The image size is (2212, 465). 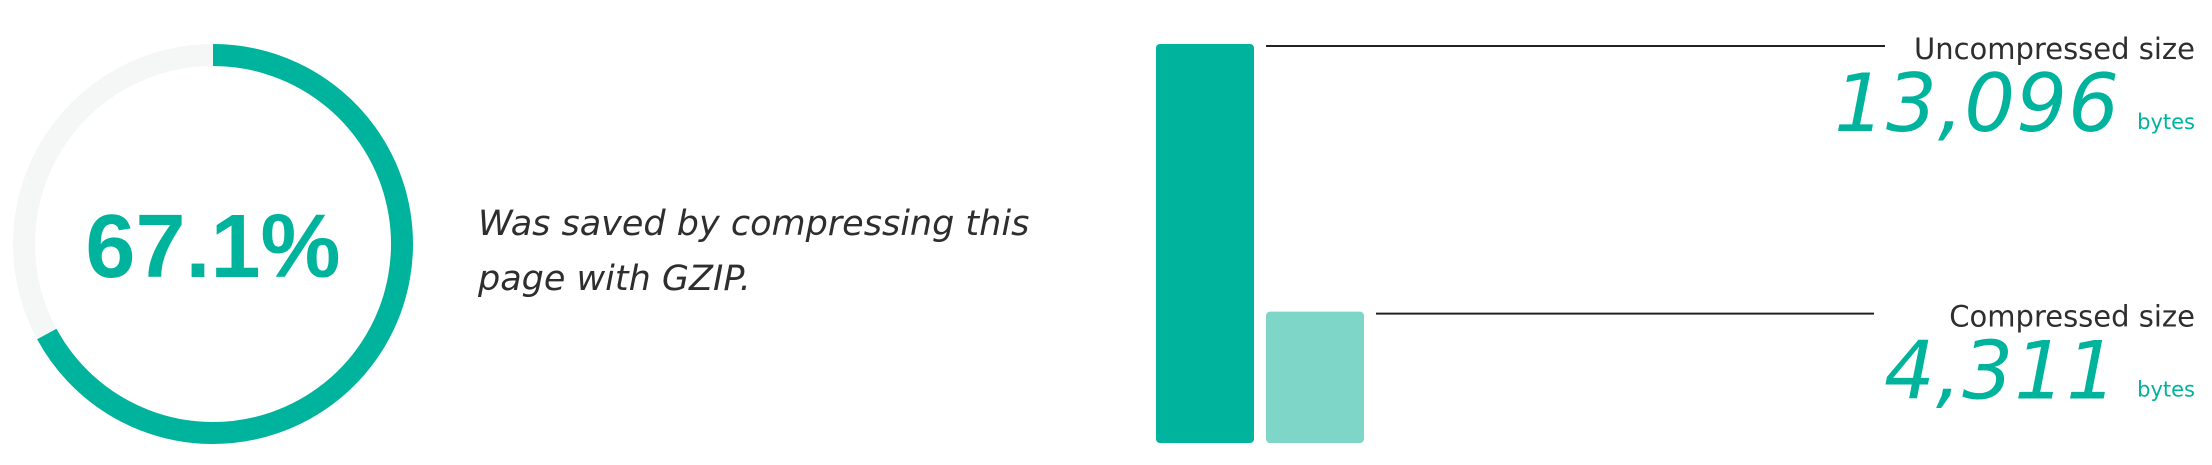 What do you see at coordinates (614, 279) in the screenshot?
I see `description-line-2: page with GZIP.` at bounding box center [614, 279].